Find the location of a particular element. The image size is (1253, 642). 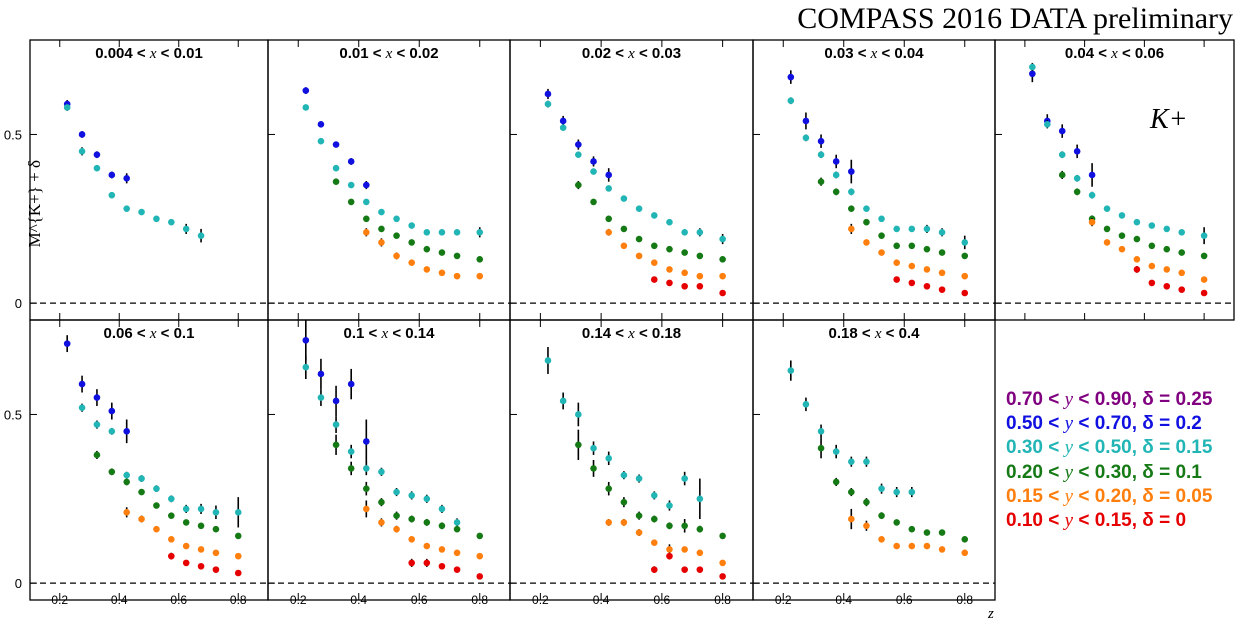

legend-y-low: 0.10 is located at coordinates (1024, 521).